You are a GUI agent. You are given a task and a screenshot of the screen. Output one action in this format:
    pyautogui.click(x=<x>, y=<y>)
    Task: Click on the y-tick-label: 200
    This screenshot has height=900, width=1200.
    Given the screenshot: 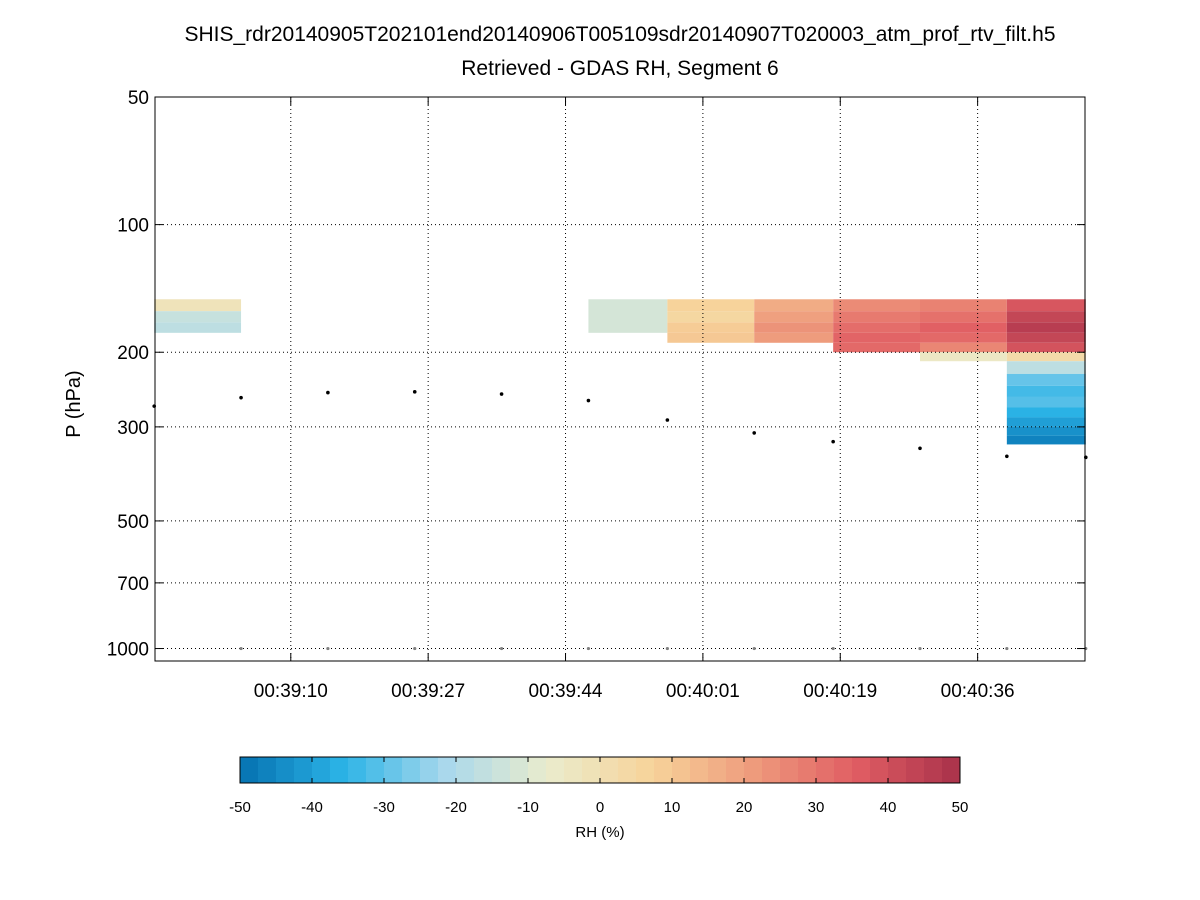 What is the action you would take?
    pyautogui.click(x=133, y=353)
    